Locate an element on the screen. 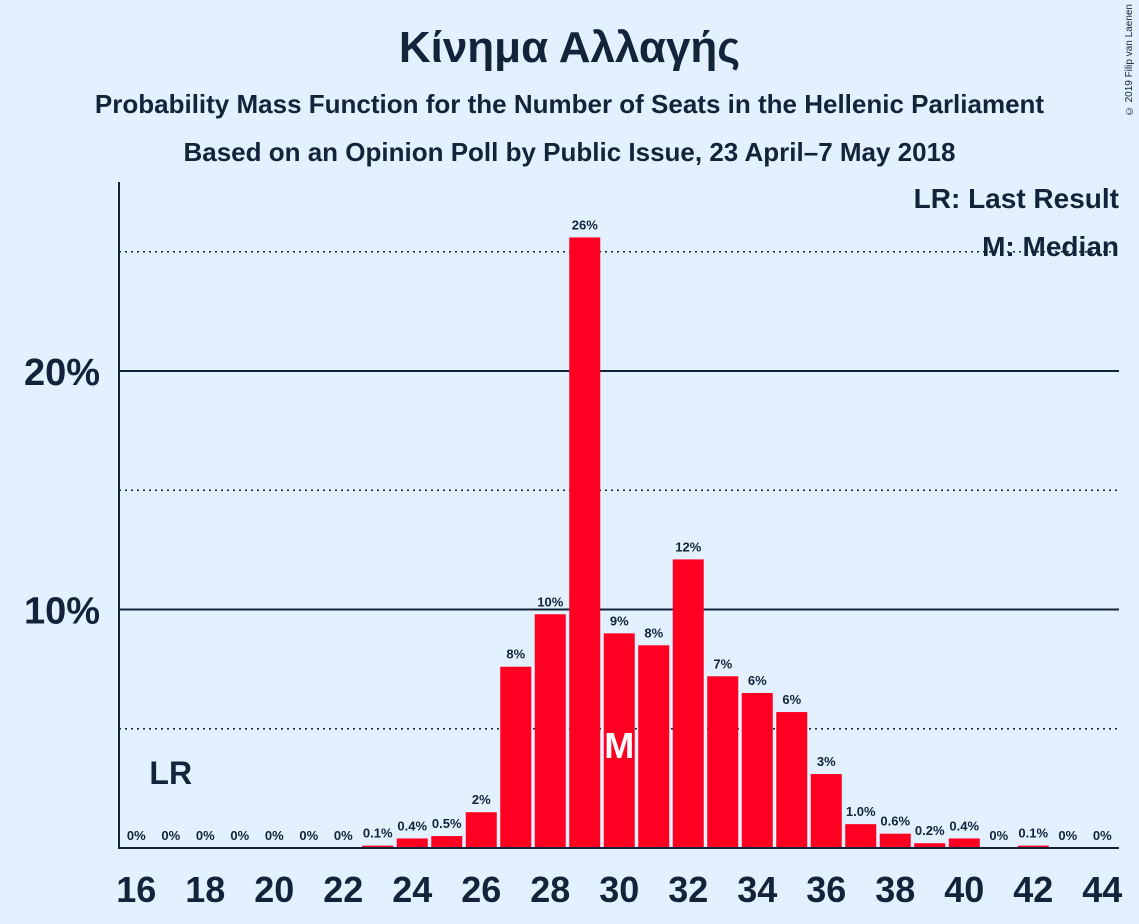 The height and width of the screenshot is (924, 1139). x-tick-label: 40 is located at coordinates (964, 889).